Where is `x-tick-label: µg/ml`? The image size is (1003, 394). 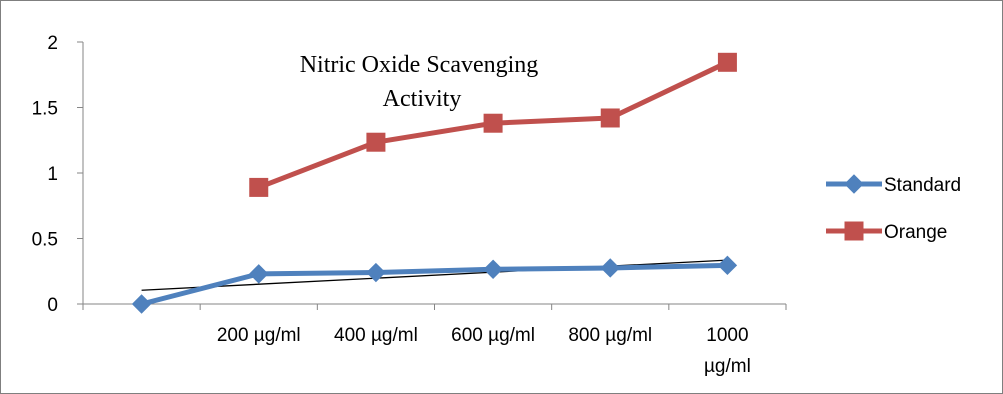 x-tick-label: µg/ml is located at coordinates (727, 366).